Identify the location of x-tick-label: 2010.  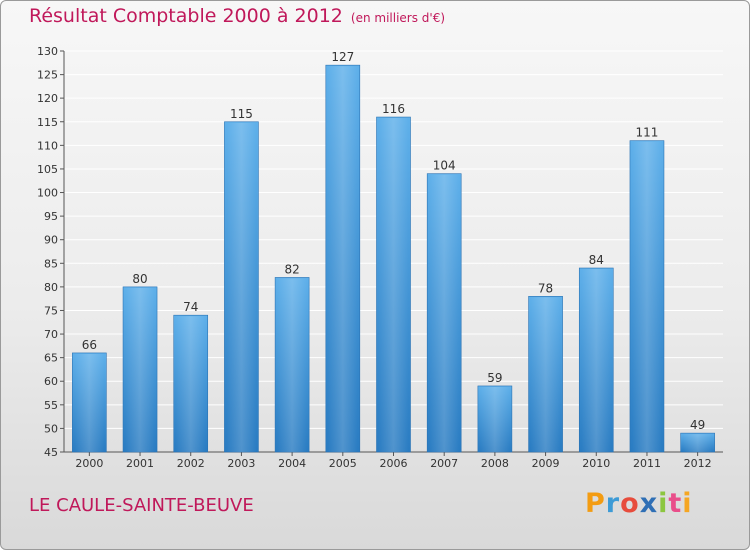
(596, 463).